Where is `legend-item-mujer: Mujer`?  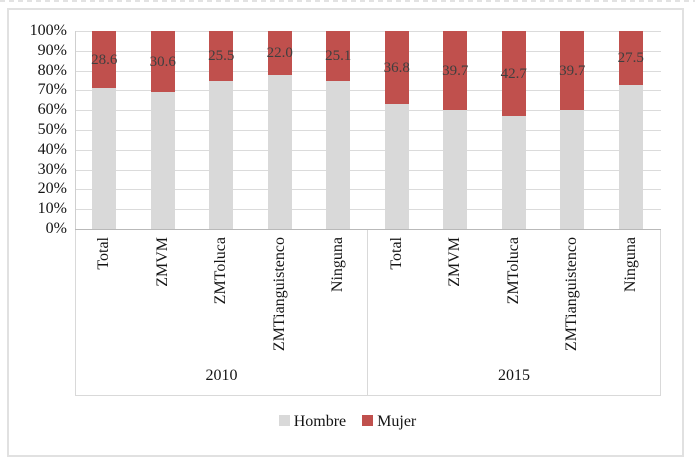
legend-item-mujer: Mujer is located at coordinates (389, 422).